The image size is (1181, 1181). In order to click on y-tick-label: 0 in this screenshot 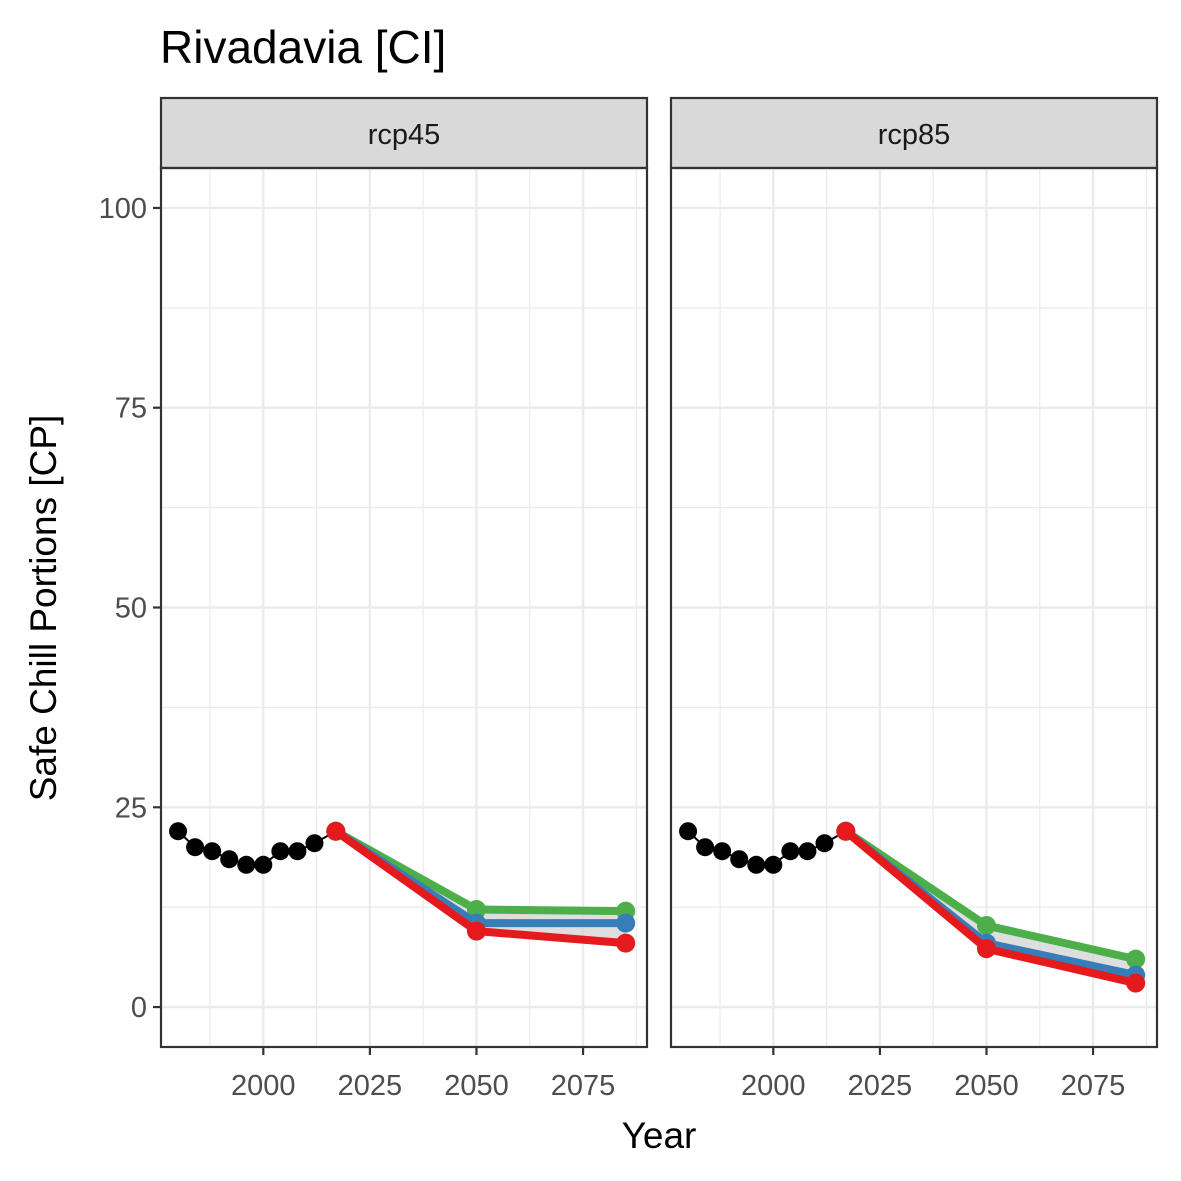, I will do `click(139, 1008)`.